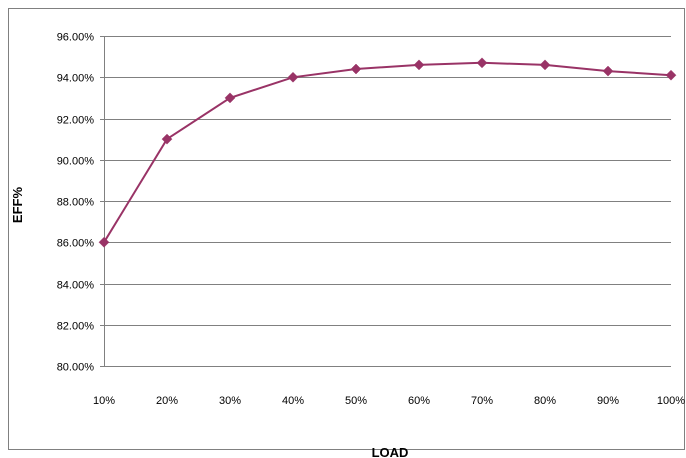 The width and height of the screenshot is (686, 458). What do you see at coordinates (671, 401) in the screenshot?
I see `x-tick-label: 100%` at bounding box center [671, 401].